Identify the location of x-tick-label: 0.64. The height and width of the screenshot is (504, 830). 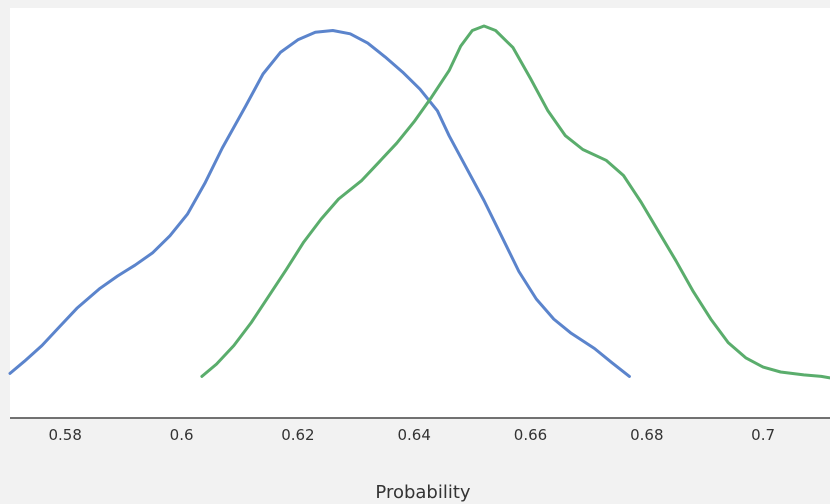
(413, 435).